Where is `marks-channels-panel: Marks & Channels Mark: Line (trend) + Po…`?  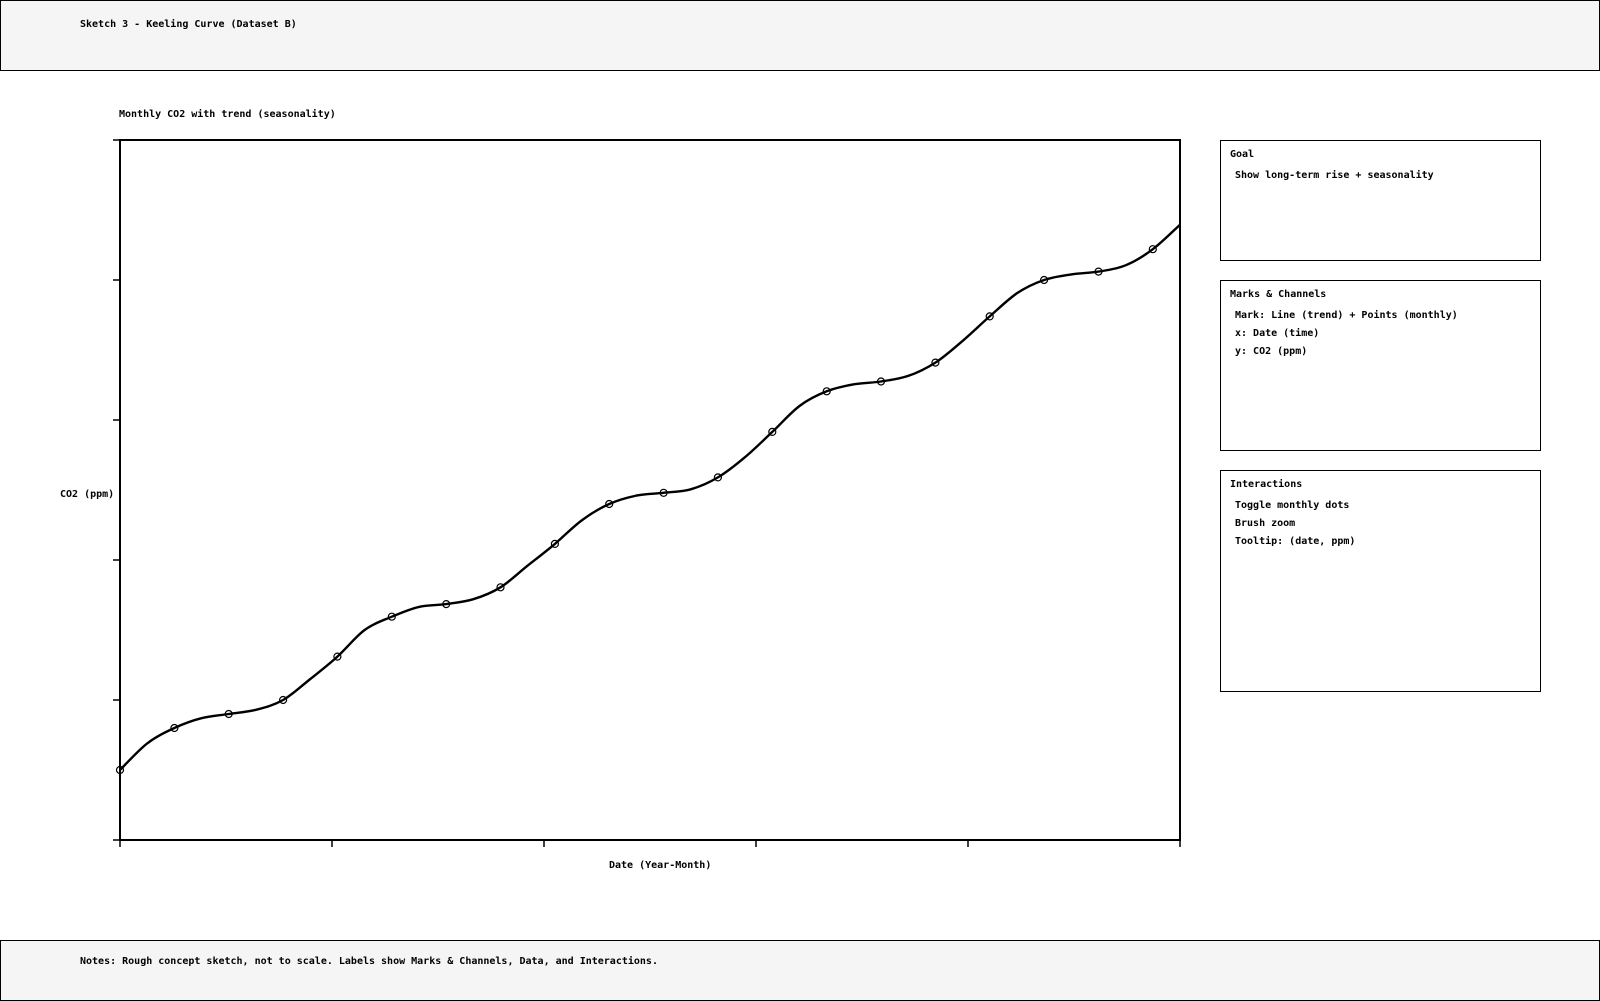 marks-channels-panel: Marks & Channels Mark: Line (trend) + Po… is located at coordinates (1380, 365).